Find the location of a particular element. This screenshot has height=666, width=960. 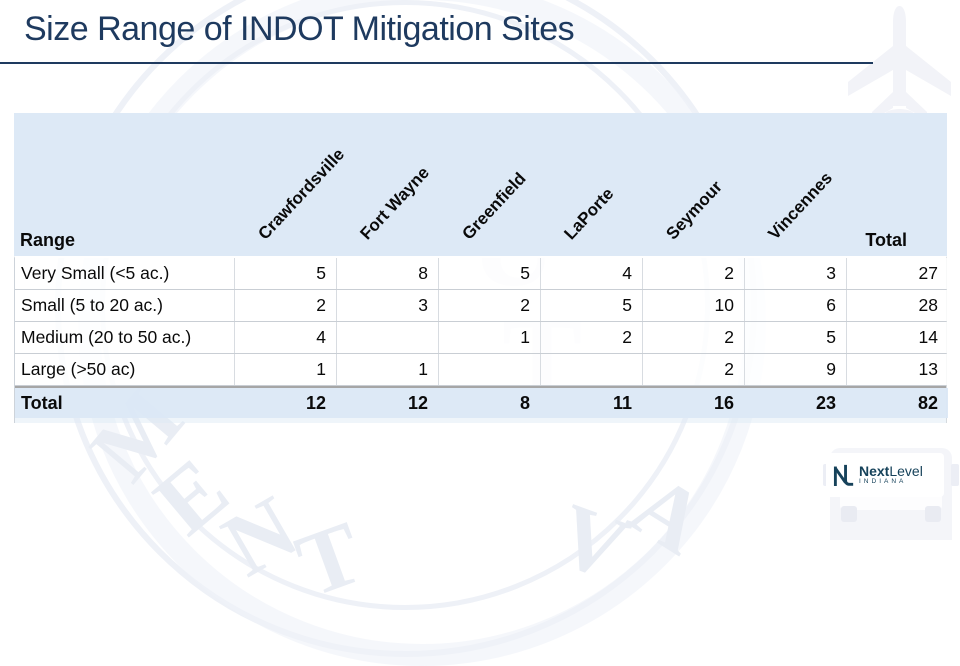

row-total-cell: 13 is located at coordinates (897, 369).